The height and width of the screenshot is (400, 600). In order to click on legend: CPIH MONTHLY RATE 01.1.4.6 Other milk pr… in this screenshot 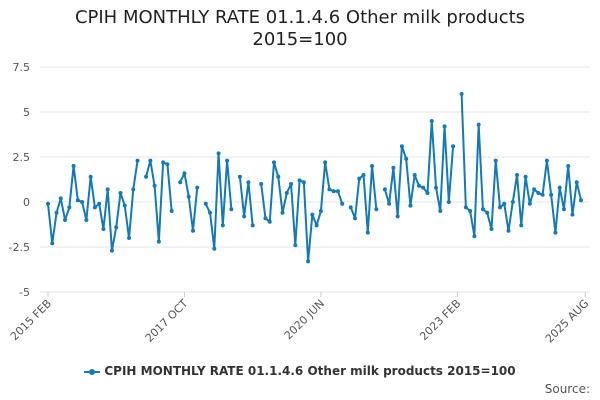, I will do `click(300, 371)`.